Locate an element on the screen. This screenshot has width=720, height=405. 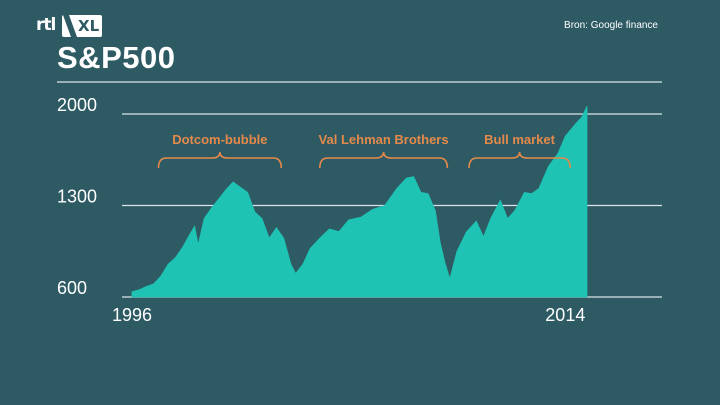
chart-title: S&P500 is located at coordinates (116, 57).